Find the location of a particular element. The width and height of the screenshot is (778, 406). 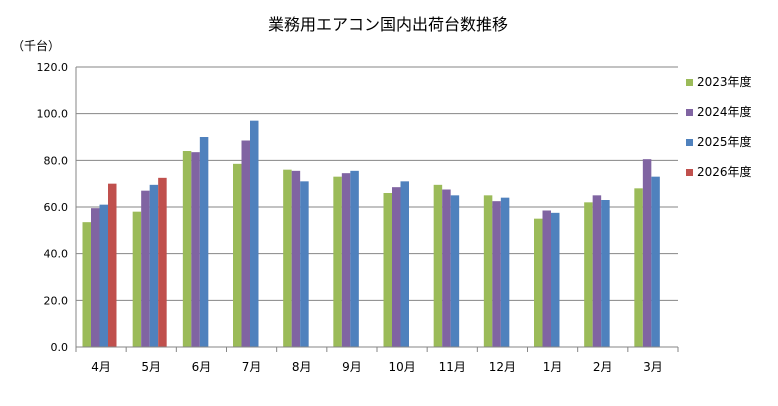

x-tick-label: 5月 is located at coordinates (151, 367).